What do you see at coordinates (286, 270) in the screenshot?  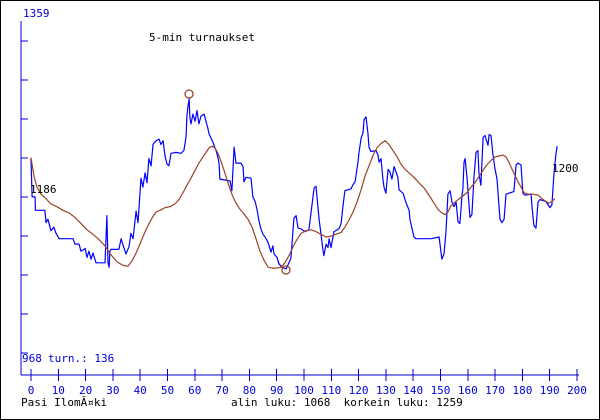 I see `min-marker-ring` at bounding box center [286, 270].